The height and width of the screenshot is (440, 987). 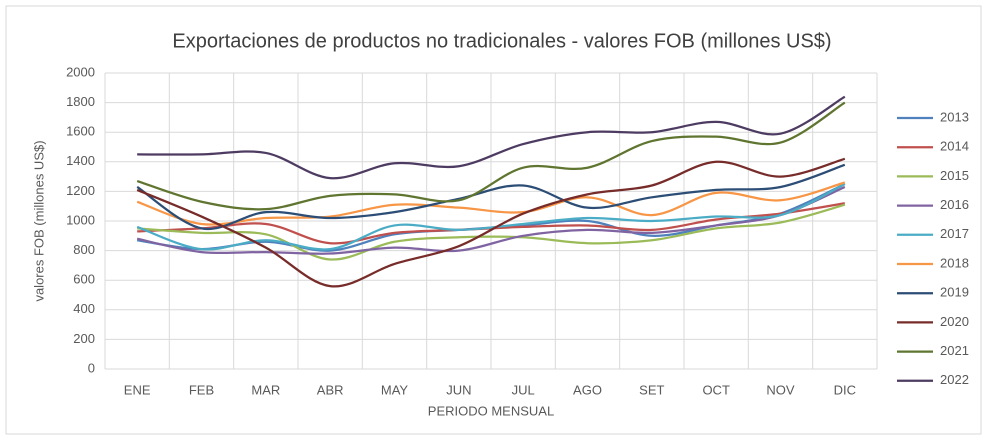 I want to click on legend-label: 2015, so click(x=954, y=175).